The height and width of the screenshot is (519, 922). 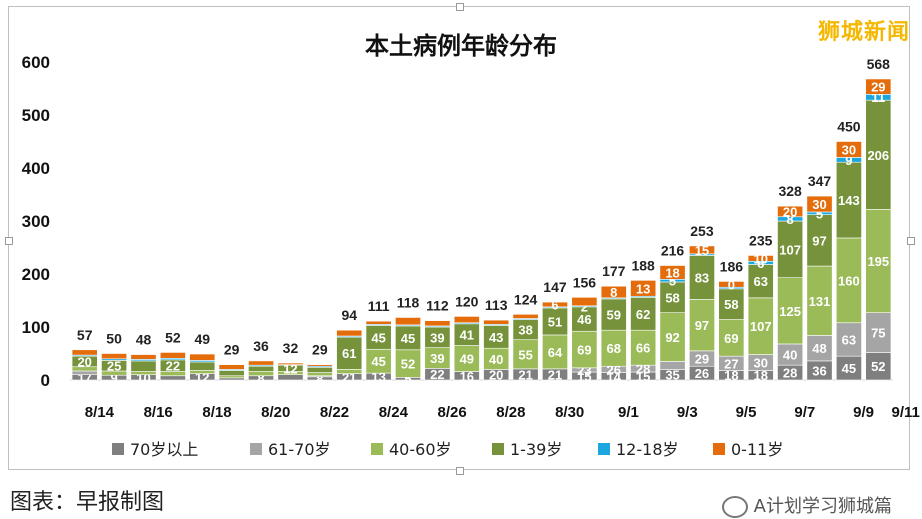 What do you see at coordinates (467, 335) in the screenshot?
I see `segment-label: 41` at bounding box center [467, 335].